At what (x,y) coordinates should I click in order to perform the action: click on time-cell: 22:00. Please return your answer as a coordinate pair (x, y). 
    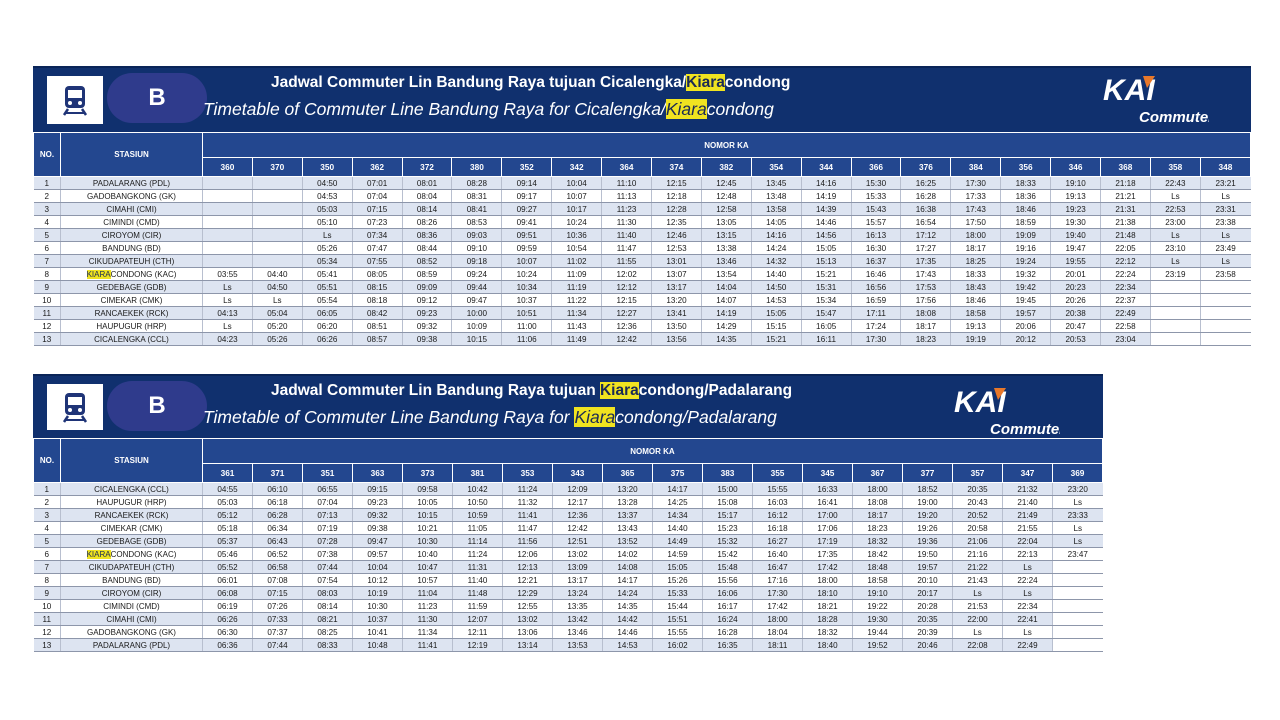
    Looking at the image, I should click on (977, 619).